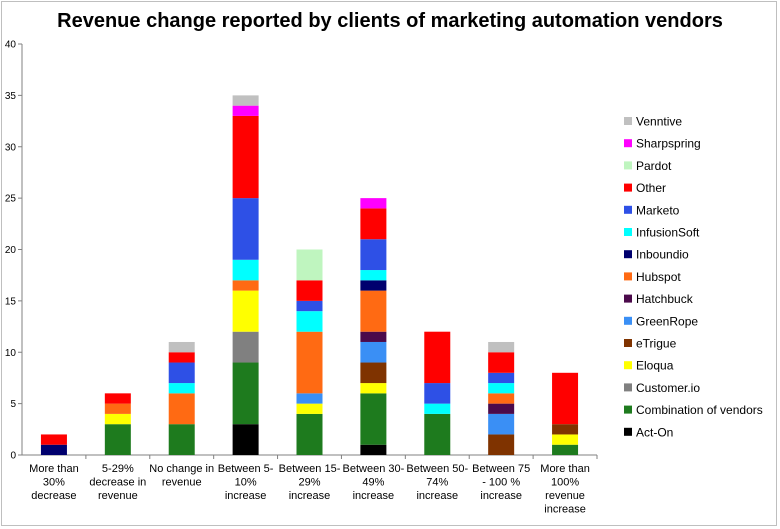 This screenshot has height=529, width=780. Describe the element at coordinates (628, 143) in the screenshot. I see `legend-swatch-sharpspring` at that location.